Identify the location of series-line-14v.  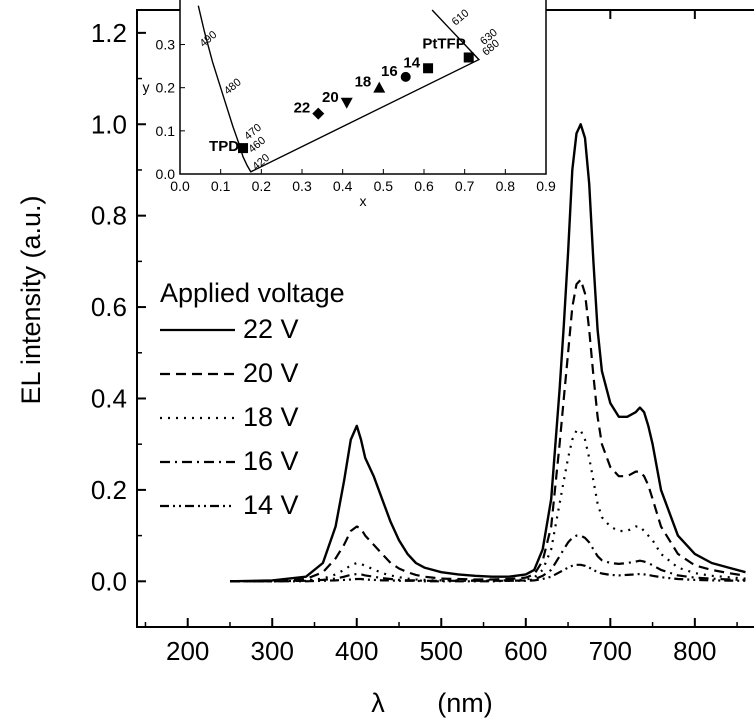
(488, 573).